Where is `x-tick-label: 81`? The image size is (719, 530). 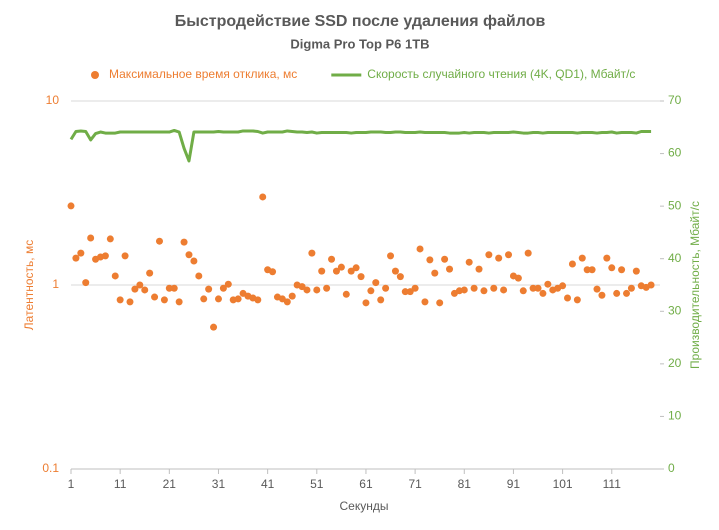
x-tick-label: 81 is located at coordinates (465, 484).